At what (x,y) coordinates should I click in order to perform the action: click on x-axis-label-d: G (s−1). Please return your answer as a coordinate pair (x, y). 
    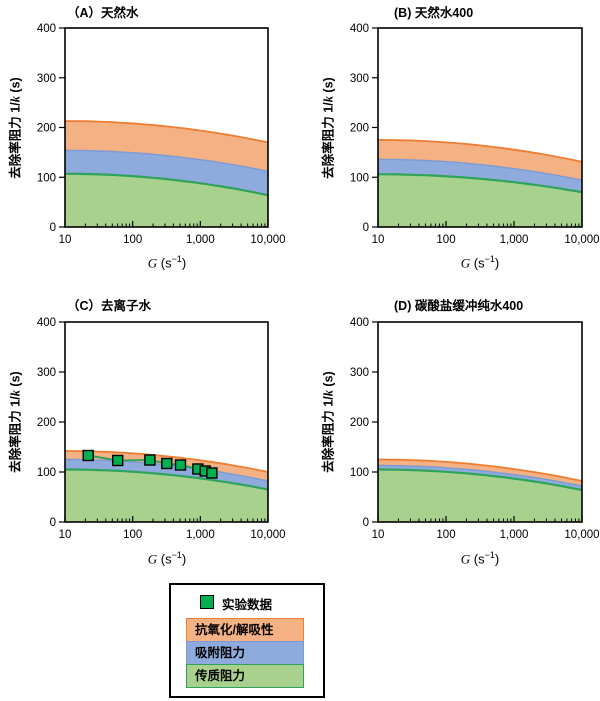
    Looking at the image, I should click on (480, 558).